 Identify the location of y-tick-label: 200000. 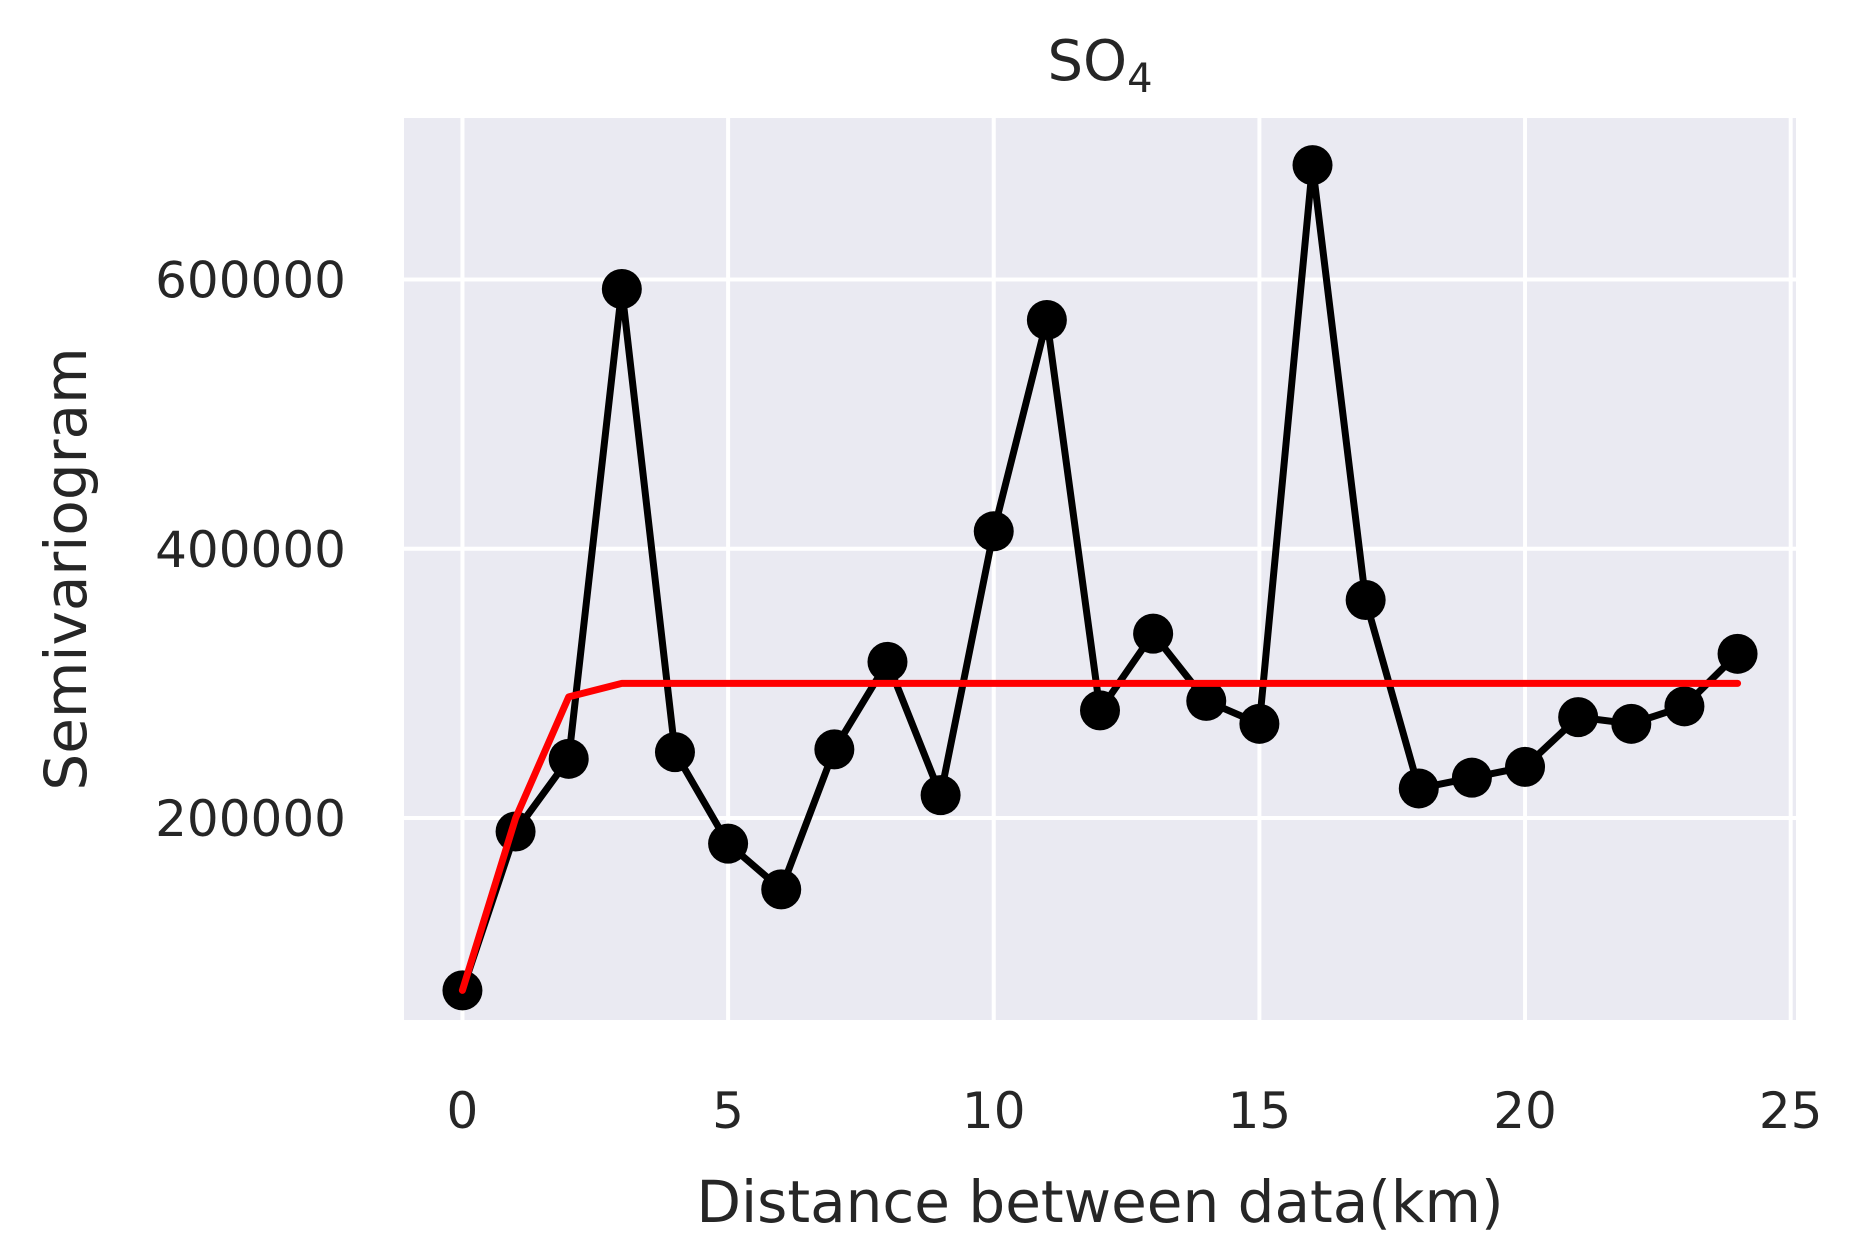
(250, 819).